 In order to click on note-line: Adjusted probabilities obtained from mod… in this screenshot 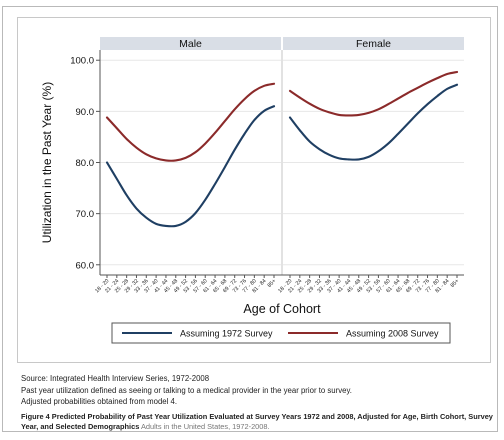, I will do `click(99, 401)`.